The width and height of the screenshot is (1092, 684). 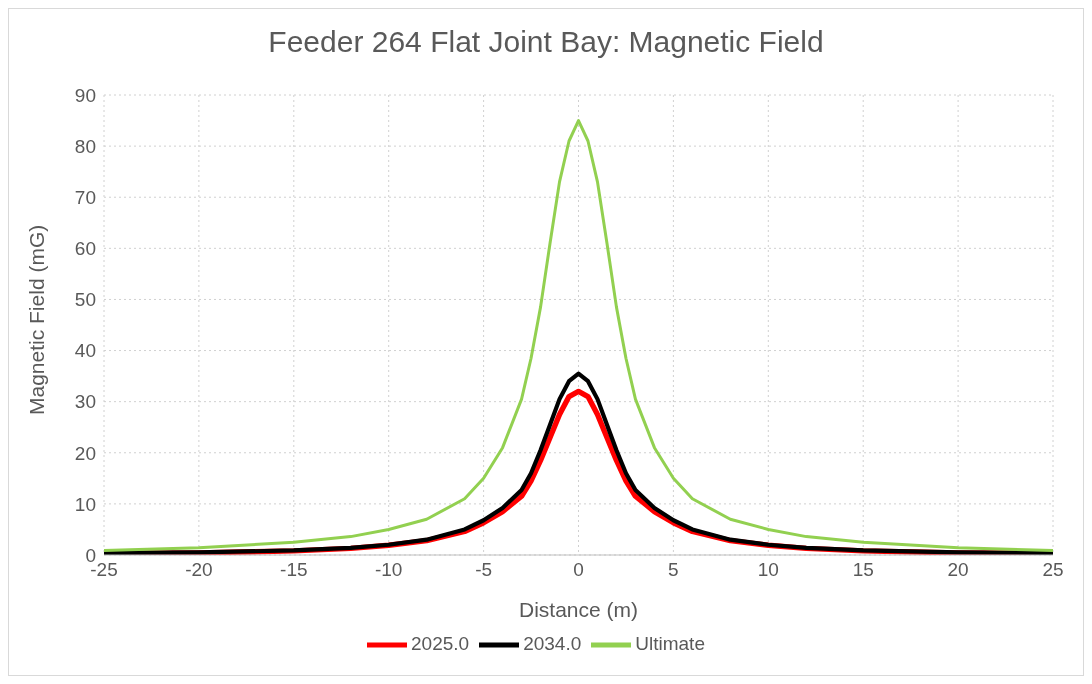 What do you see at coordinates (1053, 570) in the screenshot?
I see `x-tick-label: 25` at bounding box center [1053, 570].